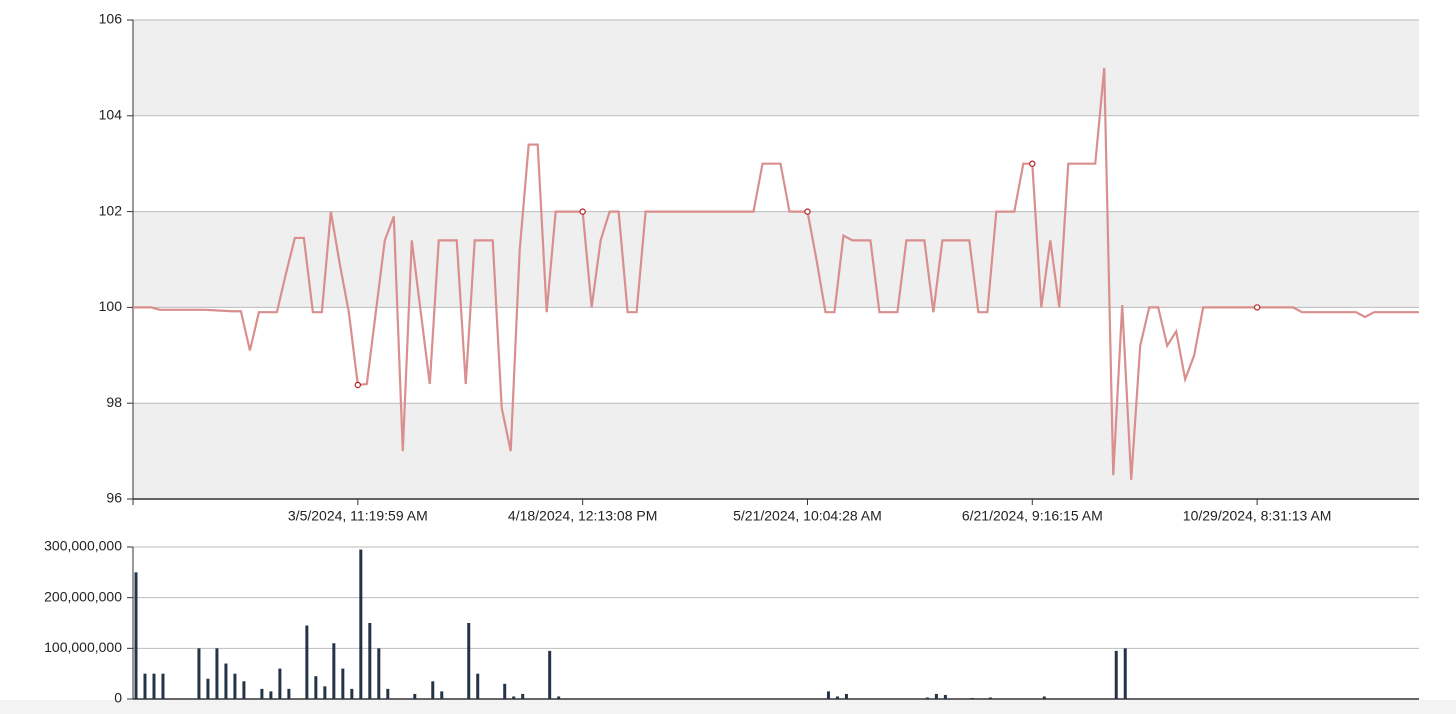  What do you see at coordinates (1032, 516) in the screenshot?
I see `x-tick-label: 6/21/2024, 9:16:15 AM` at bounding box center [1032, 516].